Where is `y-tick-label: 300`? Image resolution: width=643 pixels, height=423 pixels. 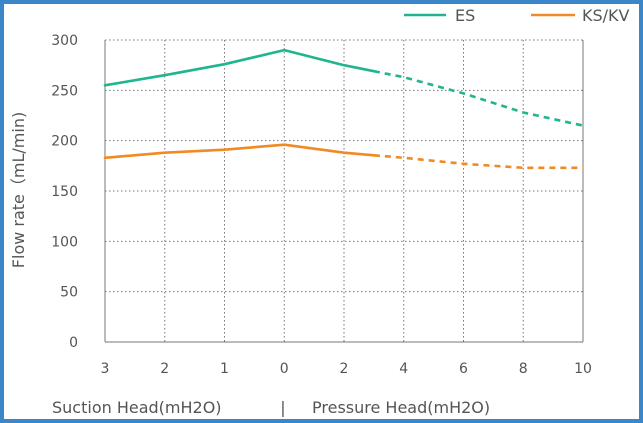 y-tick-label: 300 is located at coordinates (64, 41).